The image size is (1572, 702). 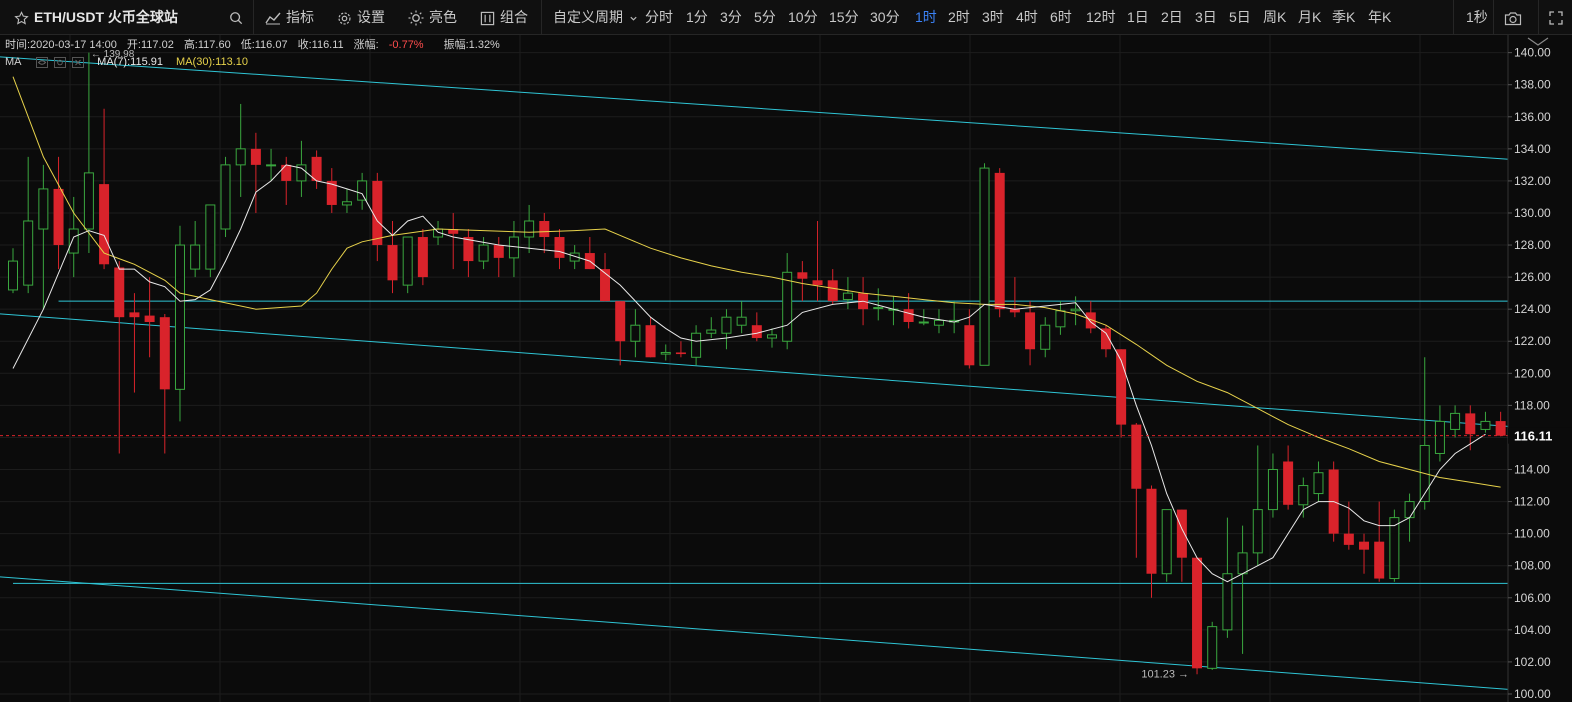 What do you see at coordinates (803, 17) in the screenshot?
I see `period-tab: 10分` at bounding box center [803, 17].